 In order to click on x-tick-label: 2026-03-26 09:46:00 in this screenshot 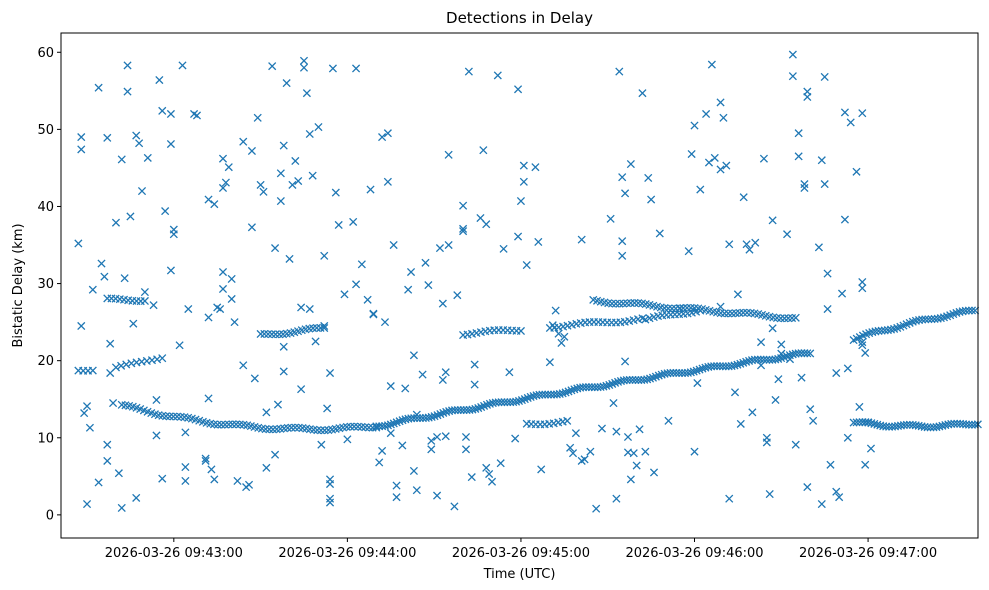, I will do `click(694, 553)`.